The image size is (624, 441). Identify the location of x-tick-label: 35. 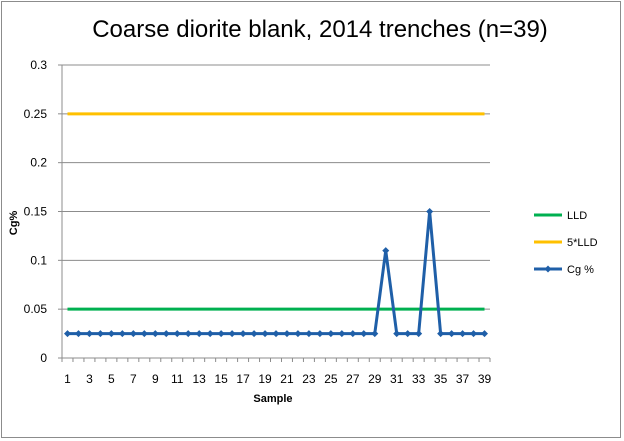
(441, 379).